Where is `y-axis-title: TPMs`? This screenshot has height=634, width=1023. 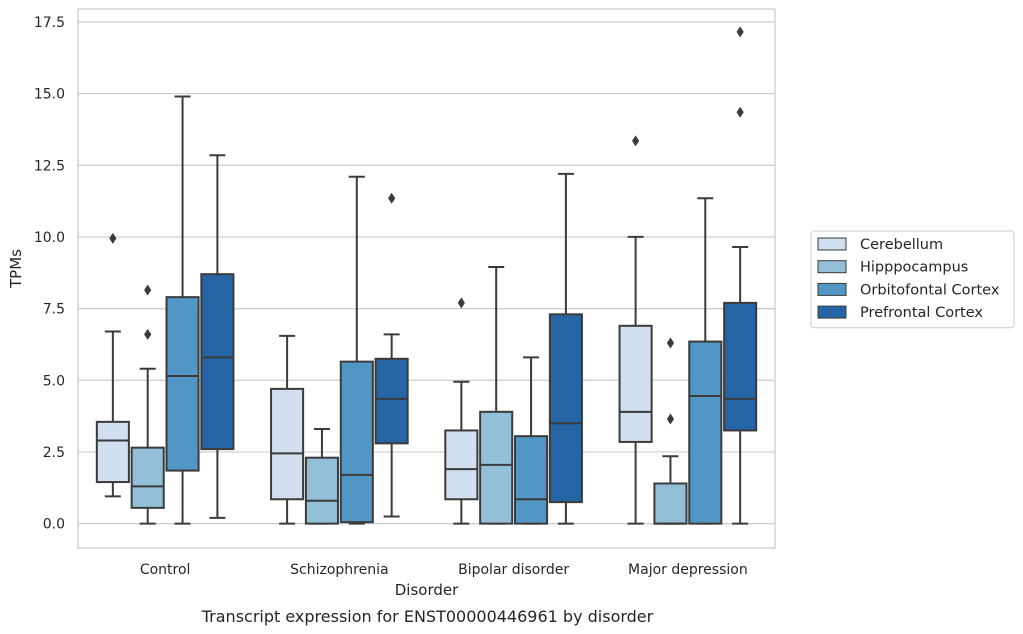
y-axis-title: TPMs is located at coordinates (16, 269).